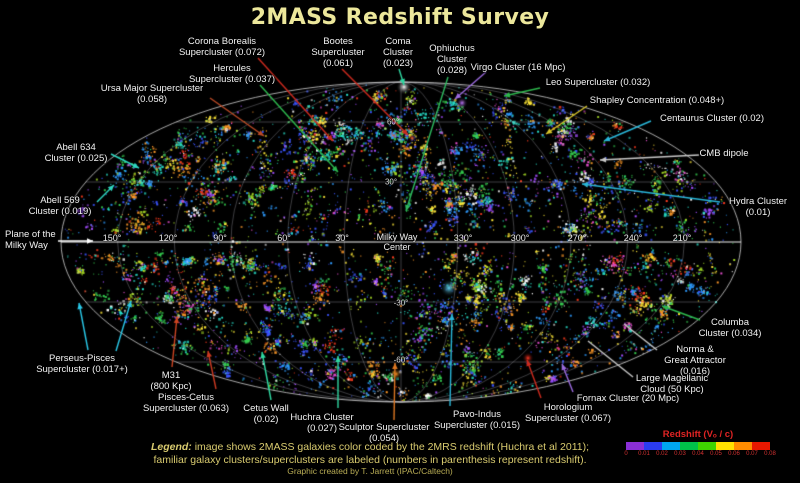  I want to click on cluster-label-huchra-cluster: Huchra Cluster (0.027), so click(322, 423).